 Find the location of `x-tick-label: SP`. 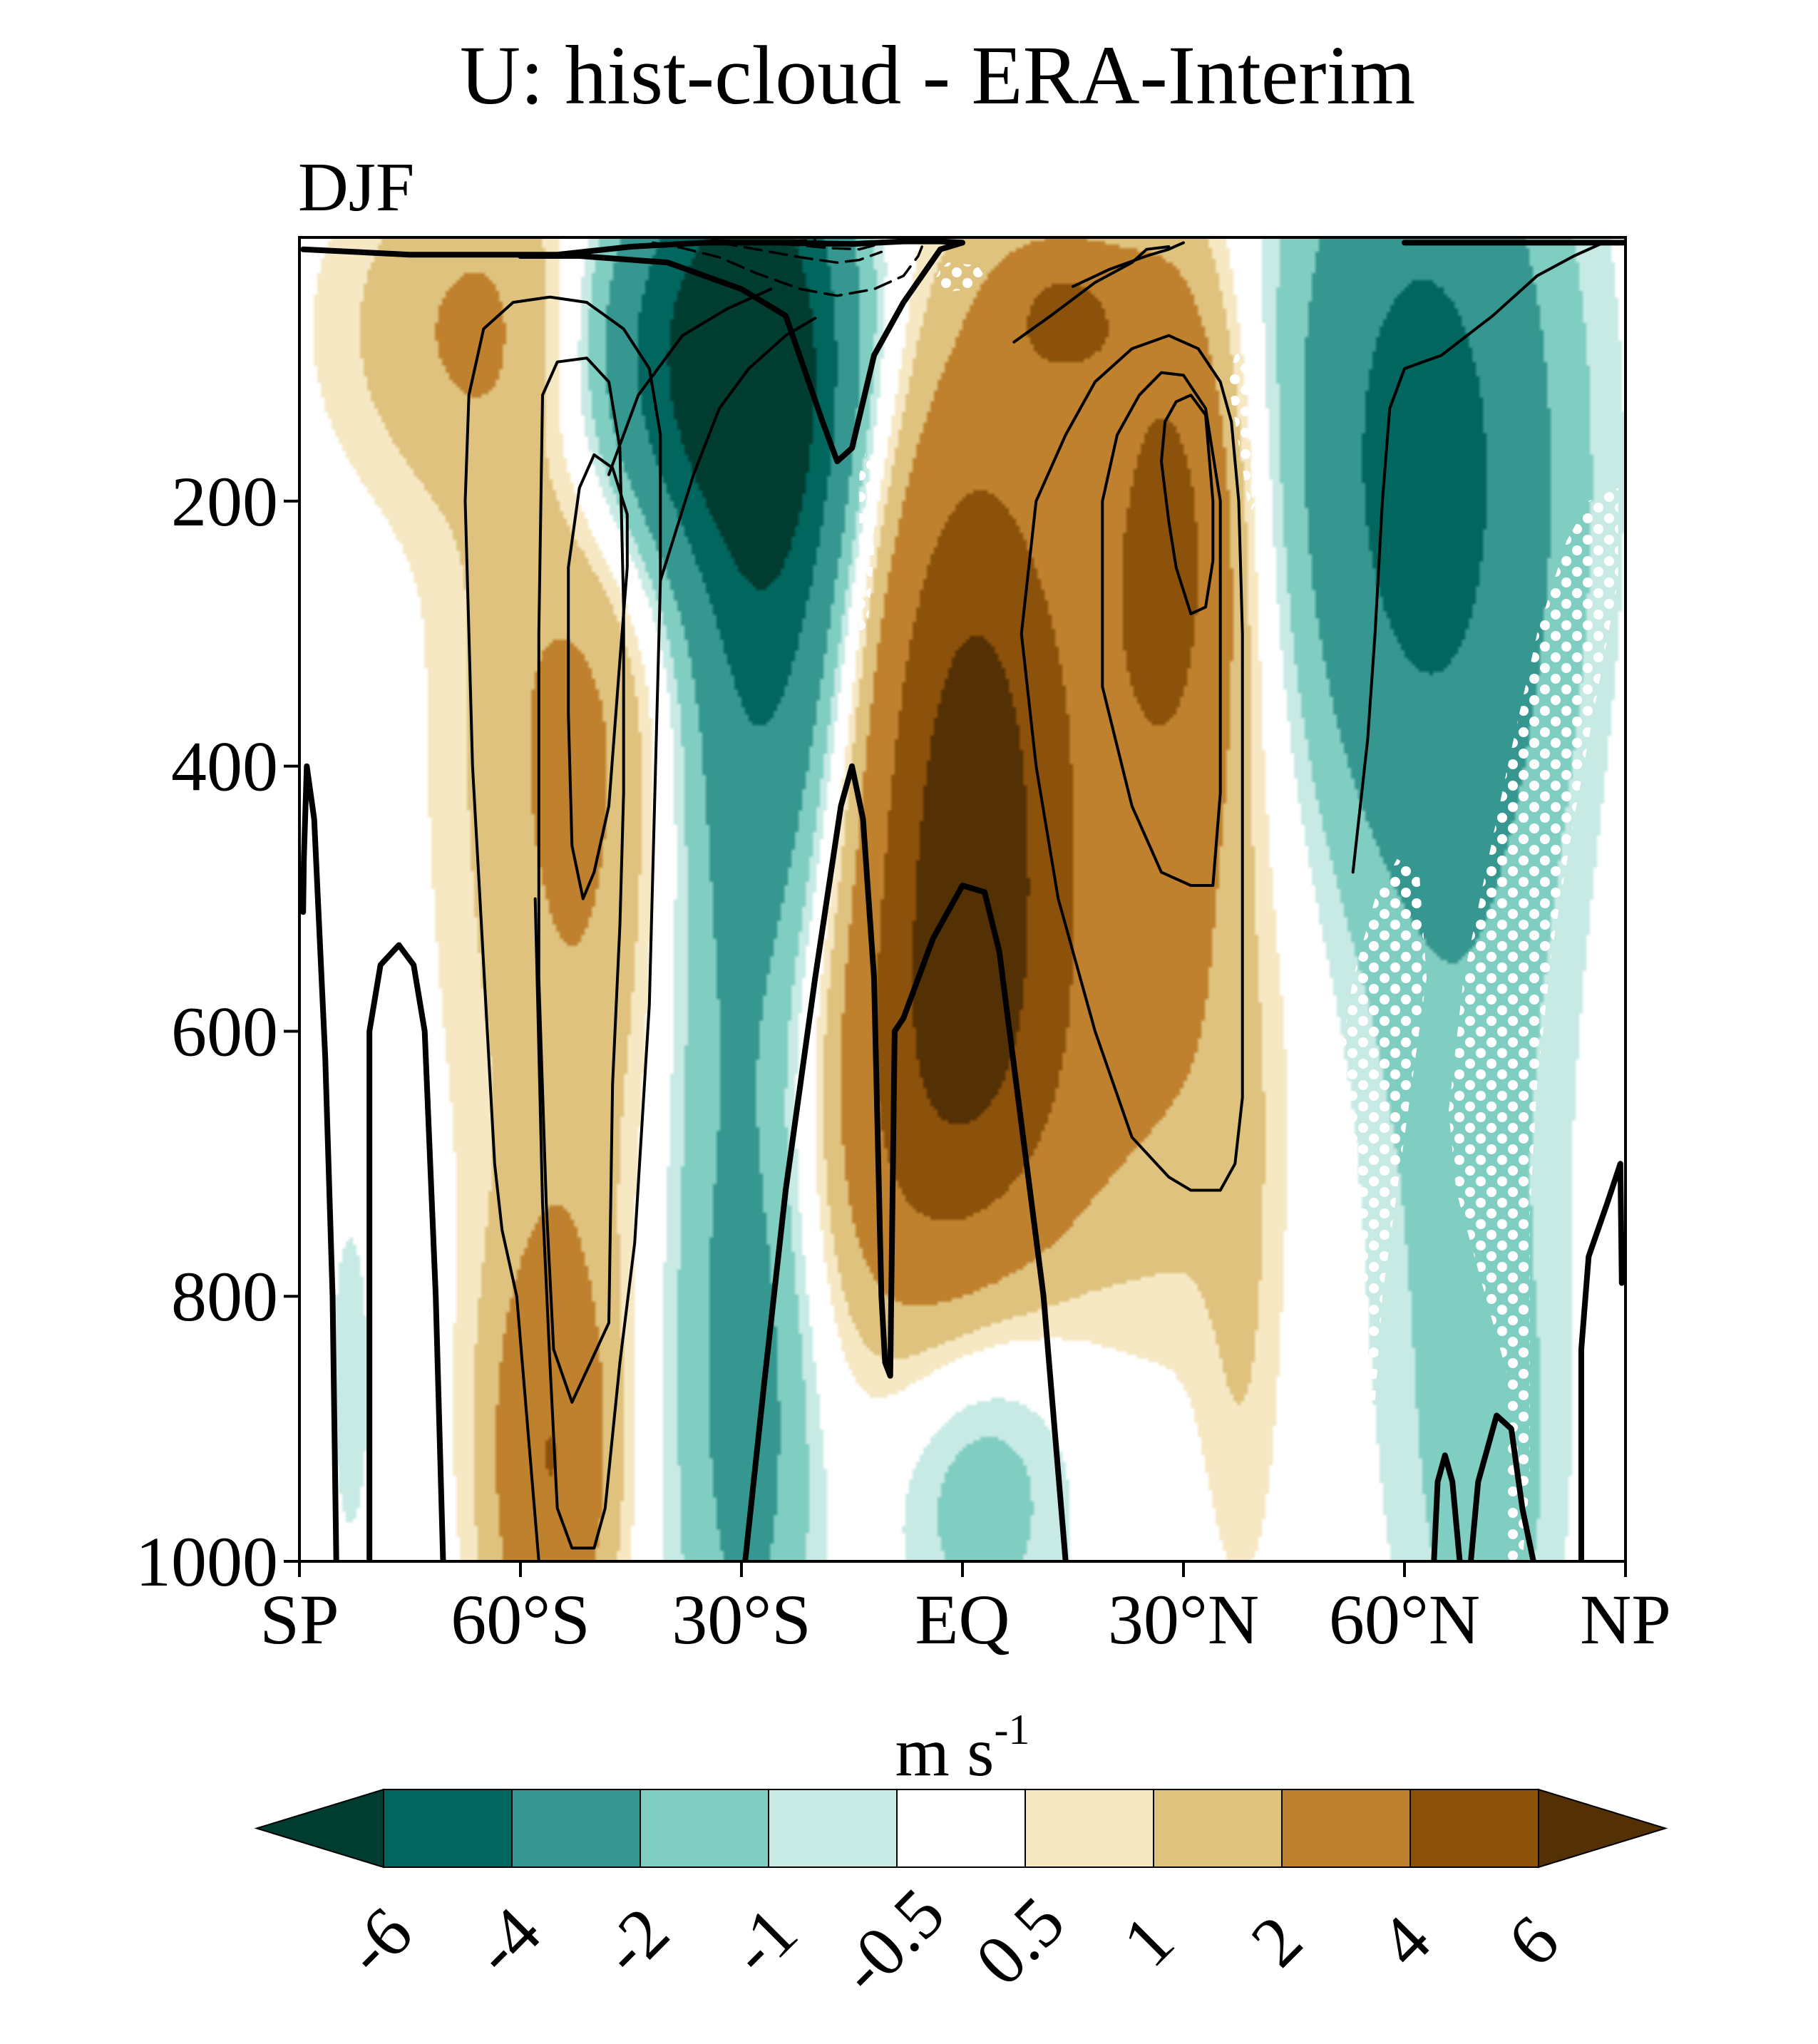

x-tick-label: SP is located at coordinates (299, 1620).